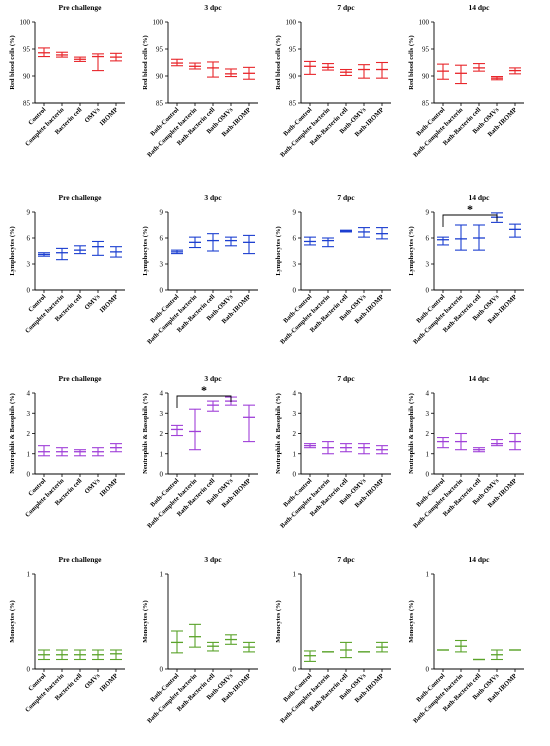  What do you see at coordinates (81, 559) in the screenshot?
I see `chart-title: Pre challenge` at bounding box center [81, 559].